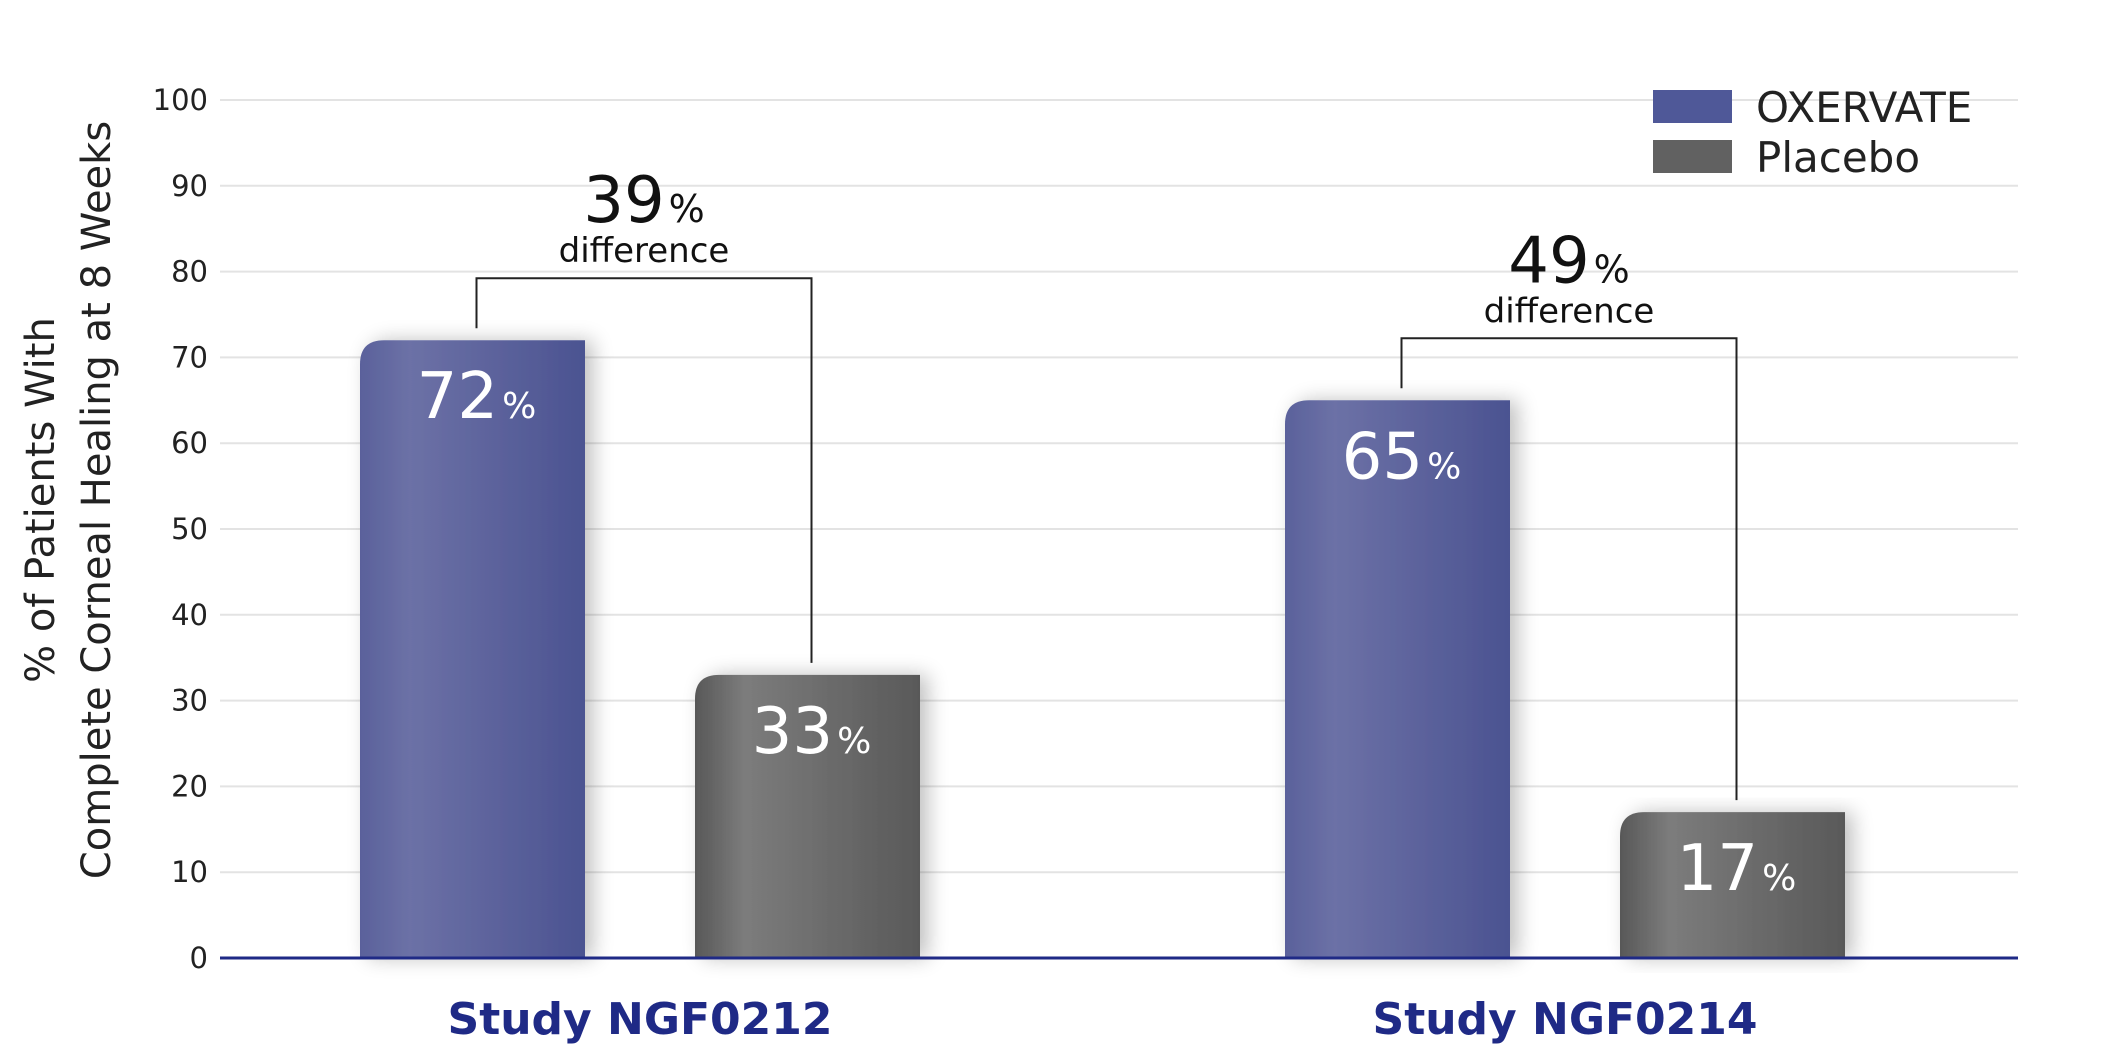  What do you see at coordinates (41, 500) in the screenshot?
I see `y-axis-label-line-1: % of Patients With` at bounding box center [41, 500].